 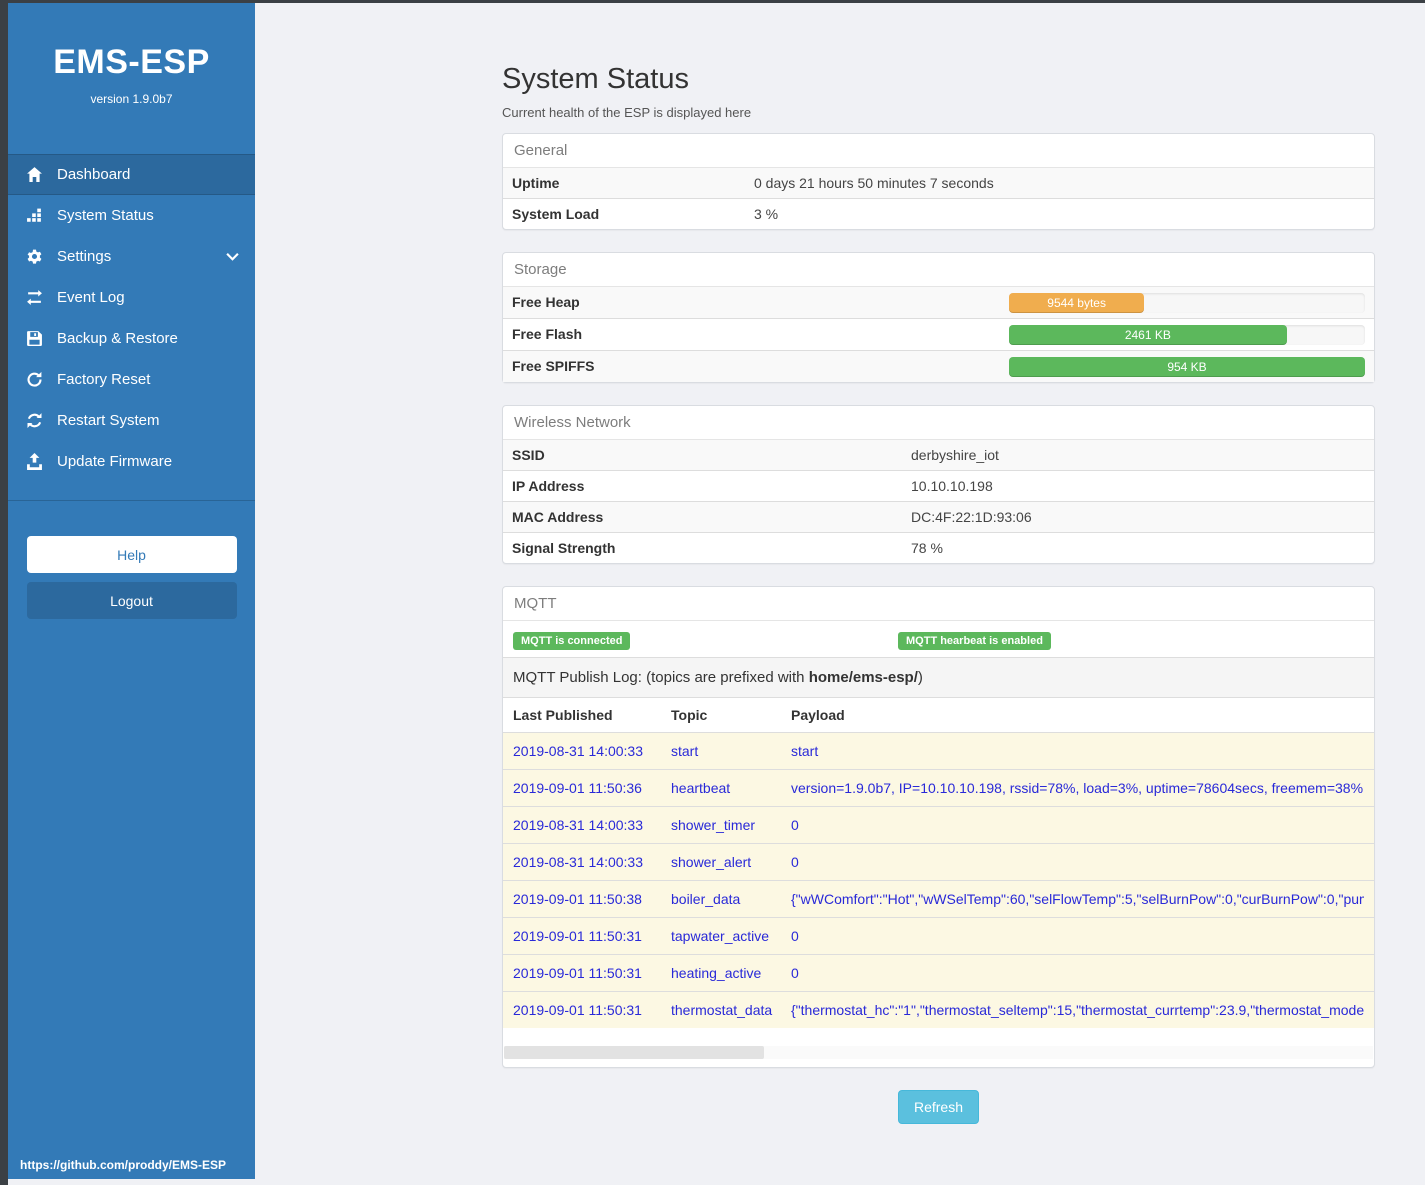 What do you see at coordinates (818, 715) in the screenshot?
I see `column-header-payload: Payload` at bounding box center [818, 715].